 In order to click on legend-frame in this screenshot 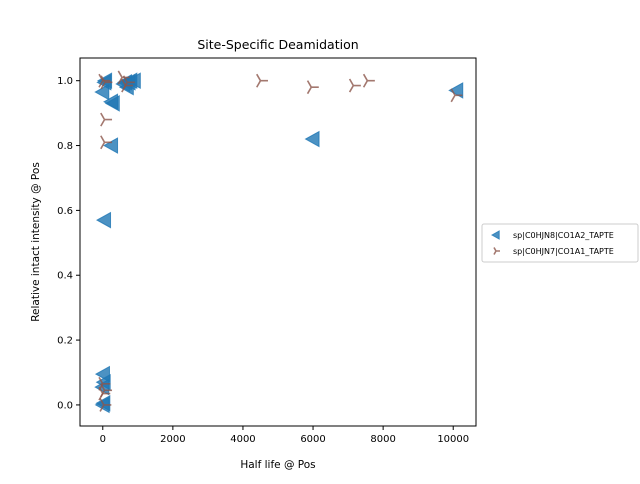, I will do `click(560, 243)`.